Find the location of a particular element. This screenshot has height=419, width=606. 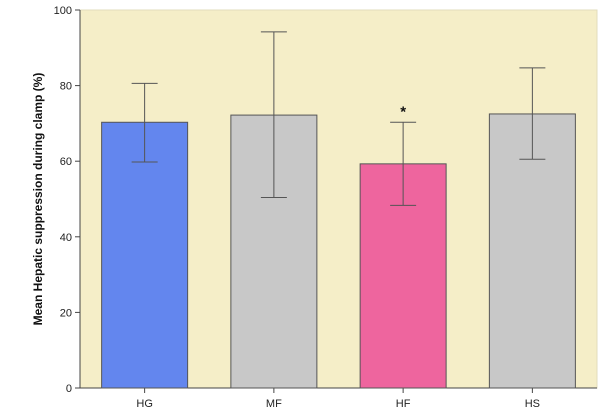

significance-marker: * is located at coordinates (403, 111).